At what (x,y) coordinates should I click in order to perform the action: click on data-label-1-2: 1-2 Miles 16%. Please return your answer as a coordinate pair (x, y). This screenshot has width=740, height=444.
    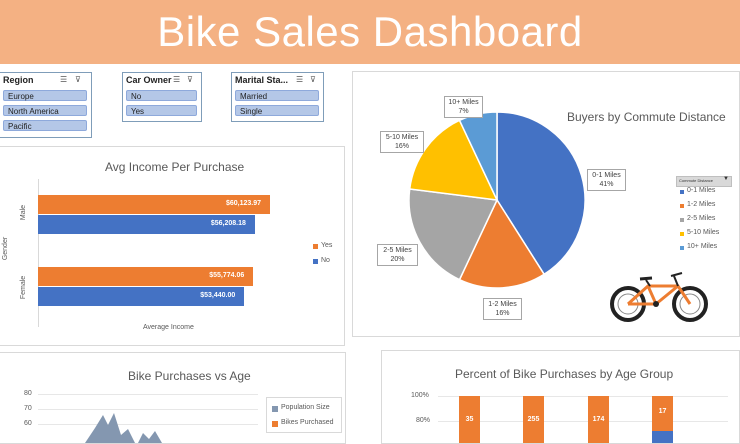
    Looking at the image, I should click on (502, 309).